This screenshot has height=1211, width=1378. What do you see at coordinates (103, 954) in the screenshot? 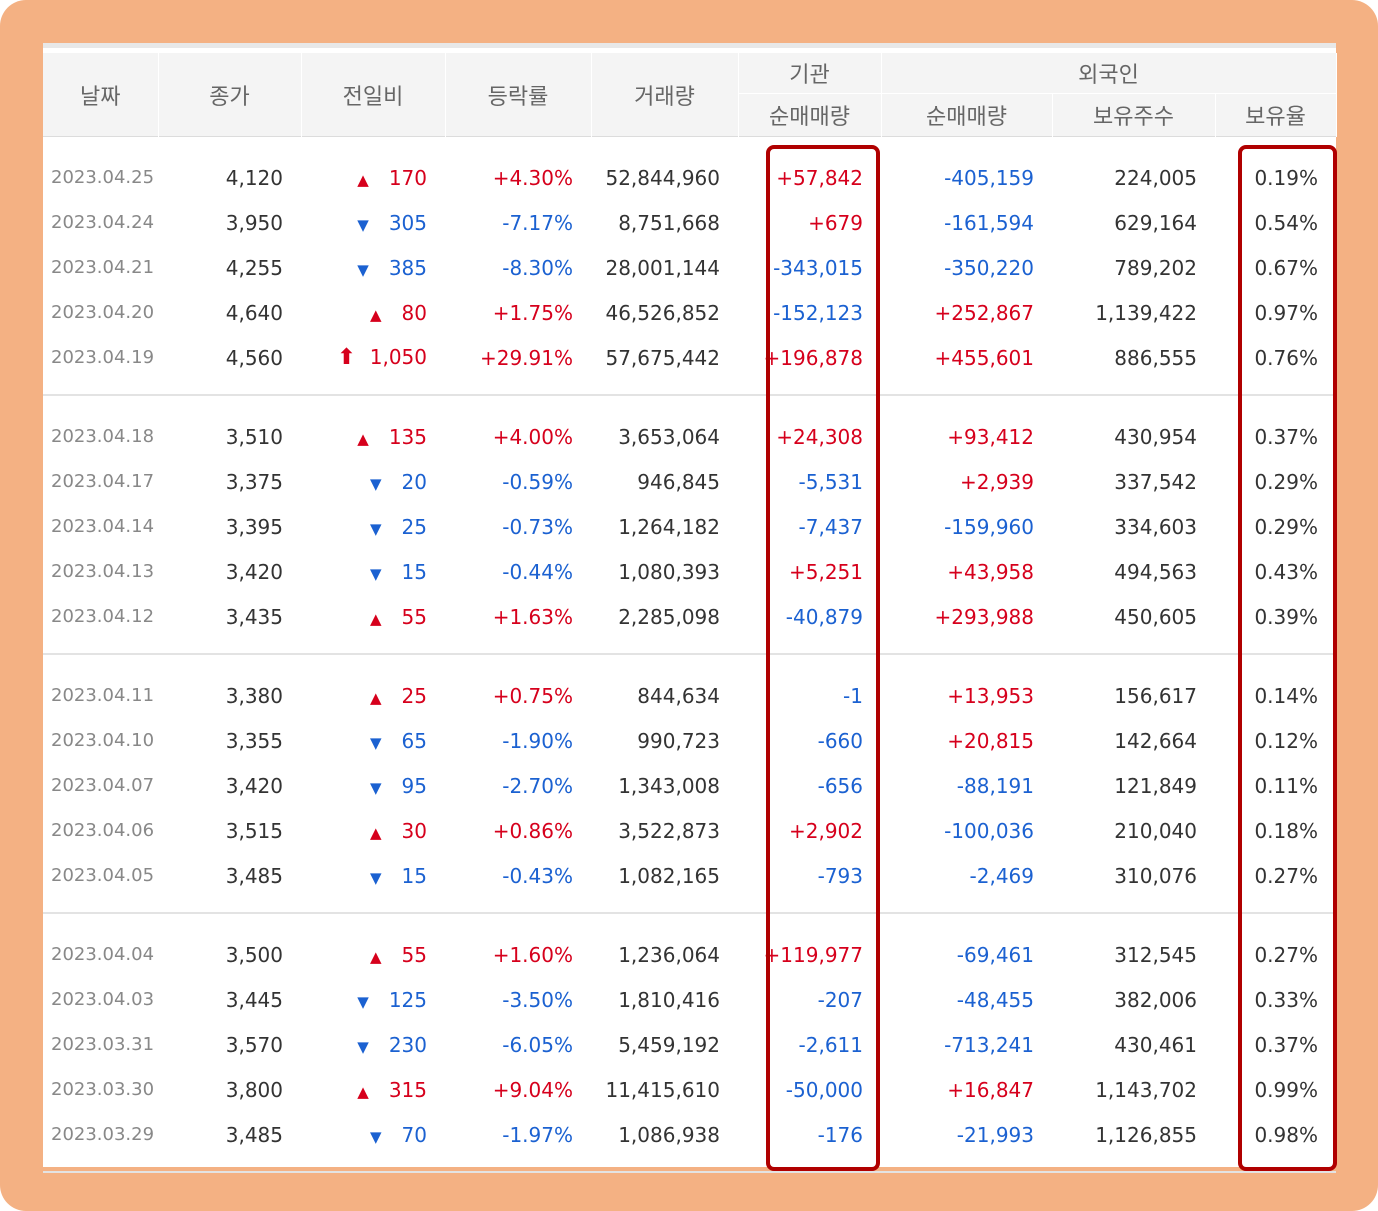
I see `date-cell: 2023.04.04` at bounding box center [103, 954].